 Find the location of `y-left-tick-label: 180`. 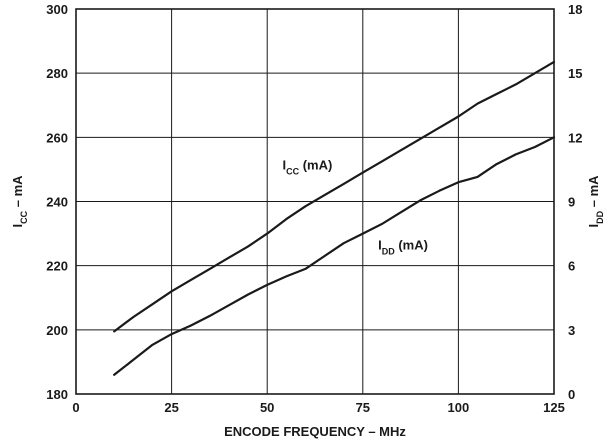

y-left-tick-label: 180 is located at coordinates (57, 394).